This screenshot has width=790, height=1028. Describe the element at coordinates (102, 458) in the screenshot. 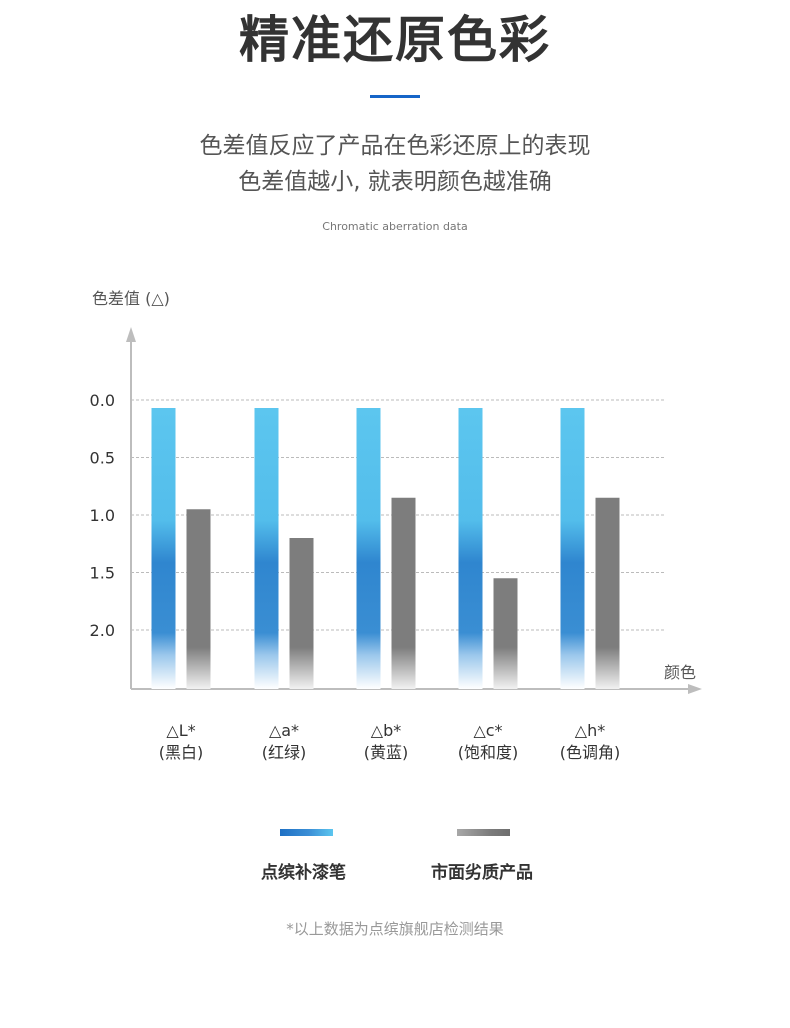

I see `y-tick-label: 0.5` at that location.